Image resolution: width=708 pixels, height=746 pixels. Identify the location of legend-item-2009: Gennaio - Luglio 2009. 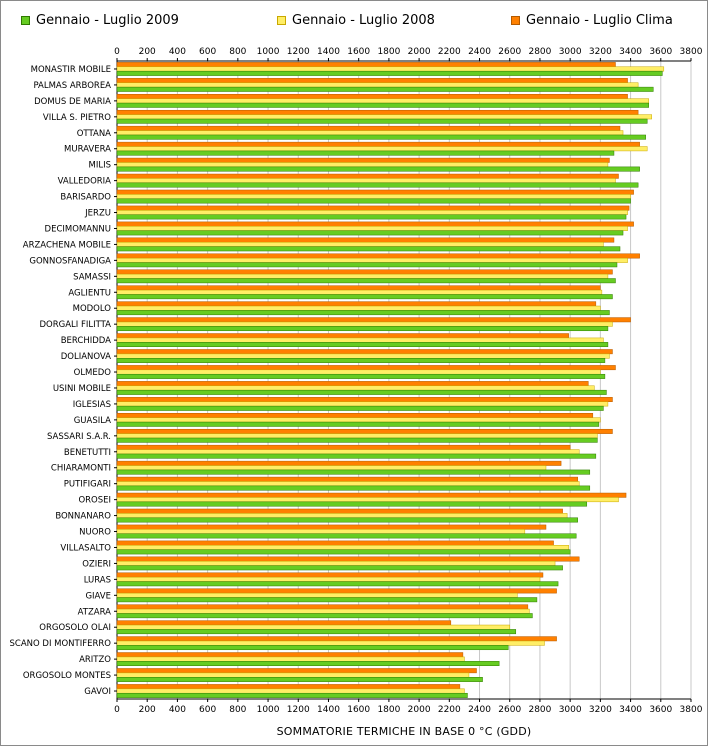
(100, 20).